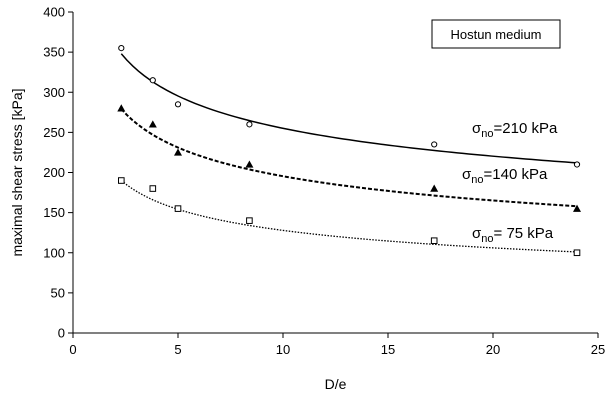  I want to click on y-tick-label: 350, so click(54, 52).